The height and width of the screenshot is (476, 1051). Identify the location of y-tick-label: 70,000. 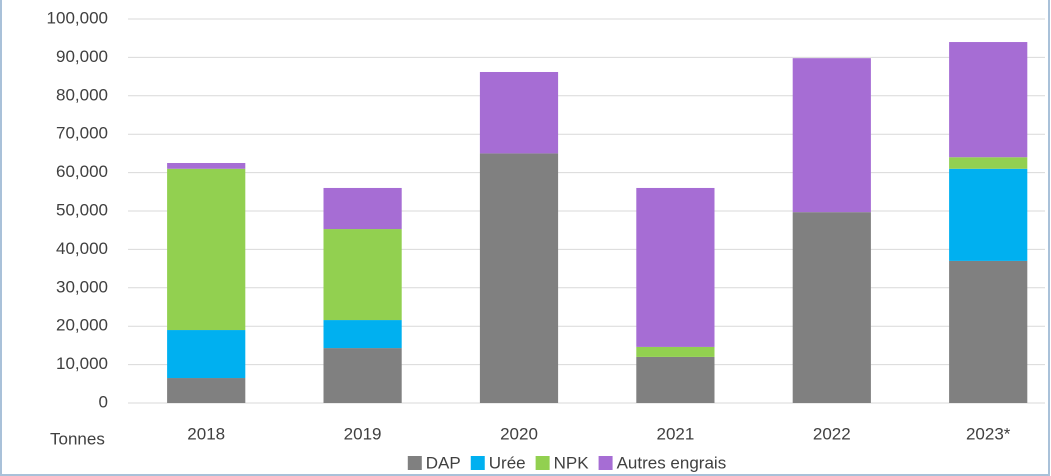
(82, 133).